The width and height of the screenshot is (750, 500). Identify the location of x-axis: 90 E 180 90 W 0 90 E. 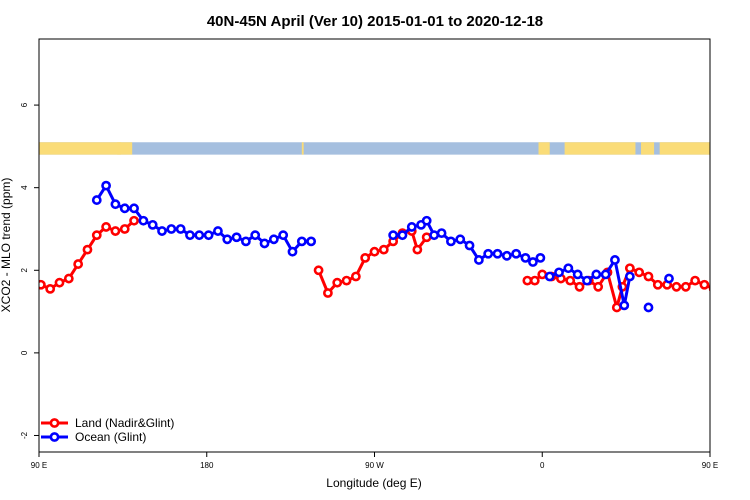
(374, 461).